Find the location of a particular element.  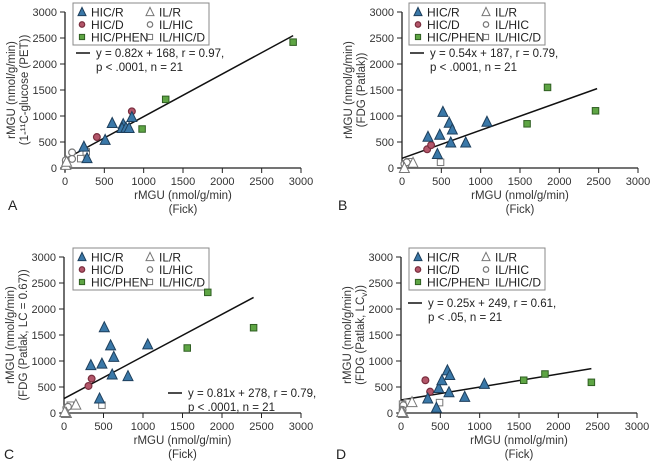

regression-equation: p < .0001, n = 21 is located at coordinates (231, 408).